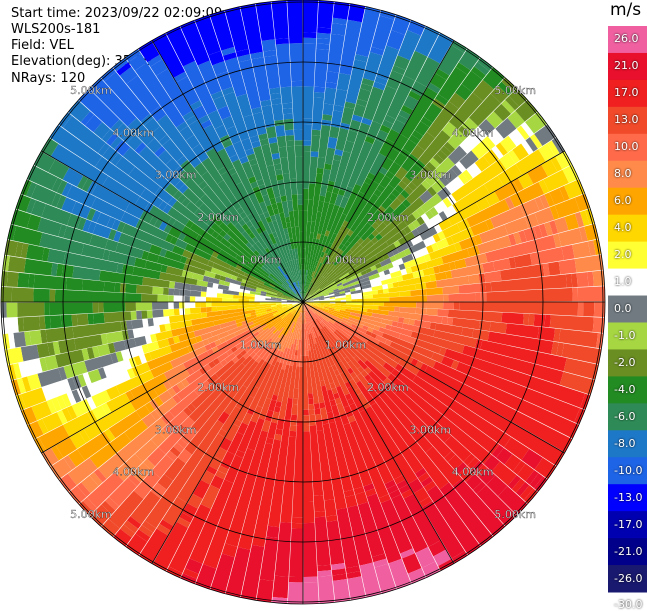 The image size is (647, 611). What do you see at coordinates (623, 173) in the screenshot?
I see `colorbar-tick-label: 8.0` at bounding box center [623, 173].